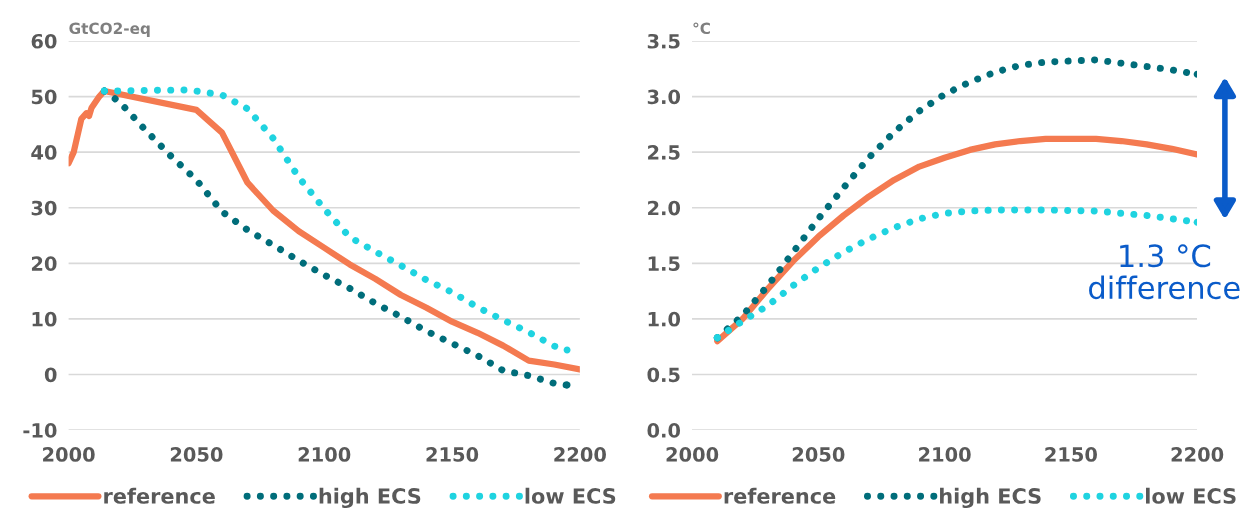 The width and height of the screenshot is (1247, 512). What do you see at coordinates (44, 263) in the screenshot?
I see `y-tick-label: 20` at bounding box center [44, 263].